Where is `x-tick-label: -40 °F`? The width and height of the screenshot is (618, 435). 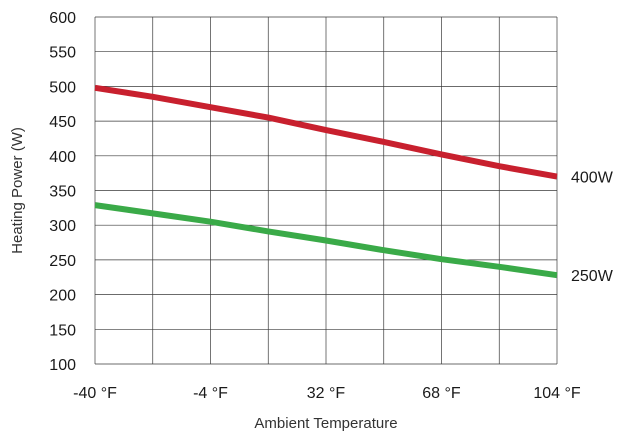 x-tick-label: -40 °F is located at coordinates (95, 393).